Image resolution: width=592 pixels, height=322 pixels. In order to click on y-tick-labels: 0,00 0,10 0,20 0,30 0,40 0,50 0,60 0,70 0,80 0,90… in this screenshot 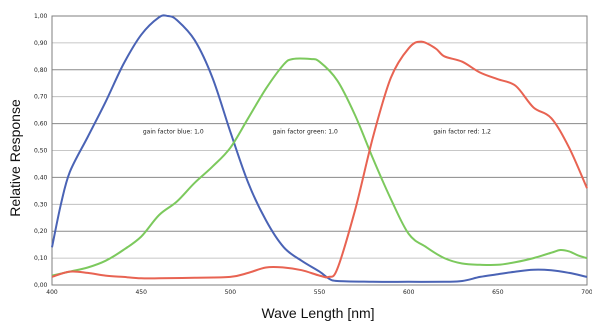, I will do `click(41, 151)`.